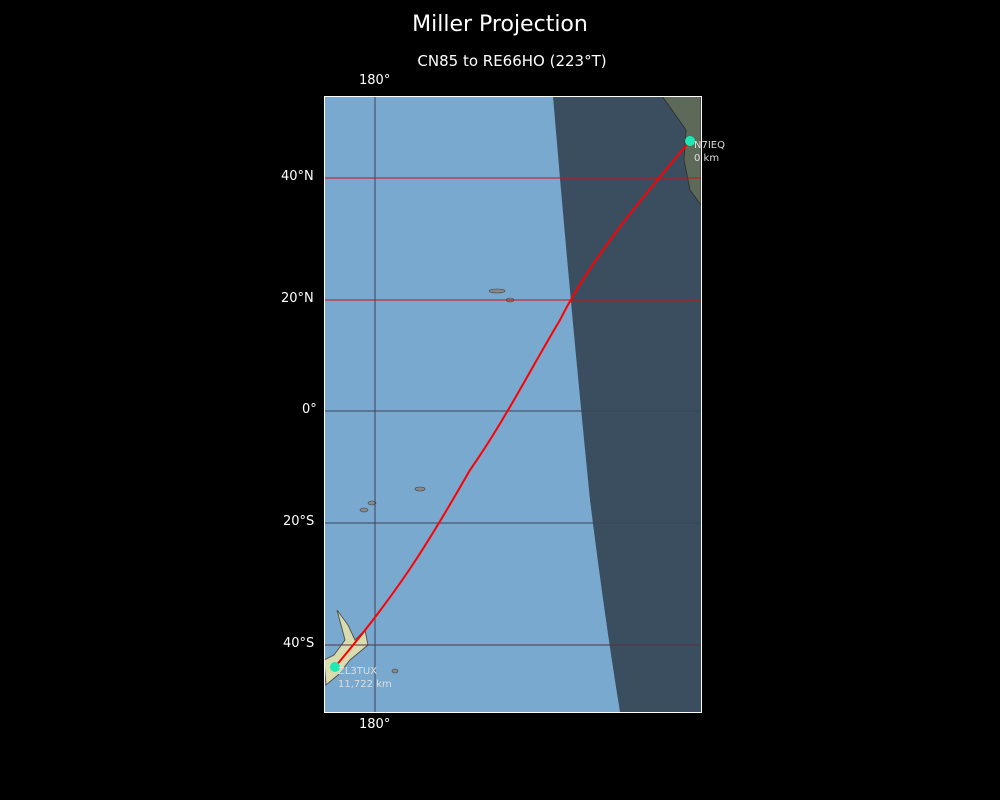 The height and width of the screenshot is (800, 1000). What do you see at coordinates (690, 141) in the screenshot?
I see `station-marker-n7ieq` at bounding box center [690, 141].